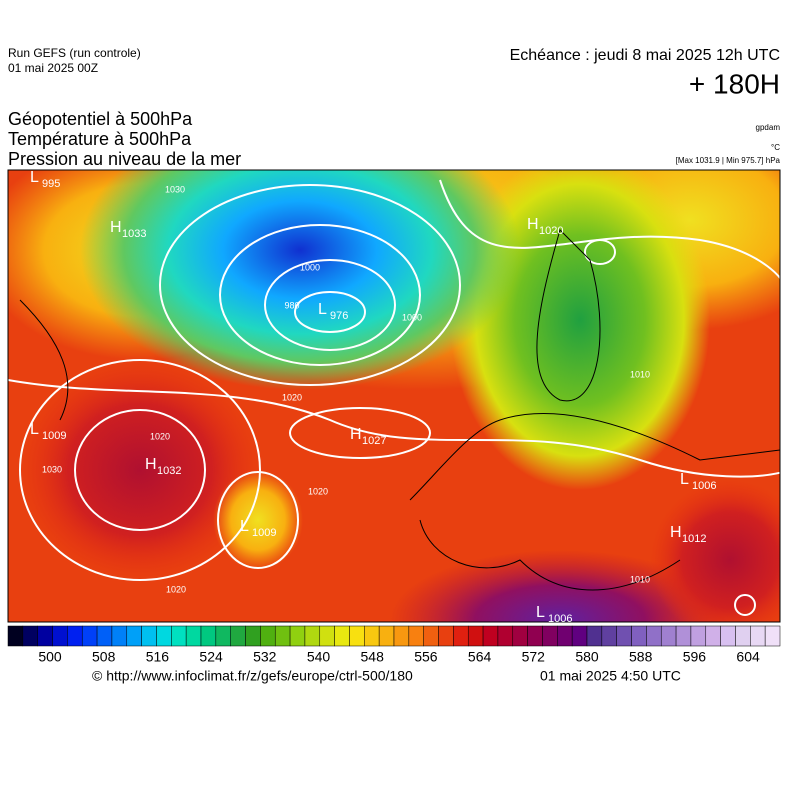  What do you see at coordinates (100, 139) in the screenshot?
I see `layer: Température à 500hPa` at bounding box center [100, 139].